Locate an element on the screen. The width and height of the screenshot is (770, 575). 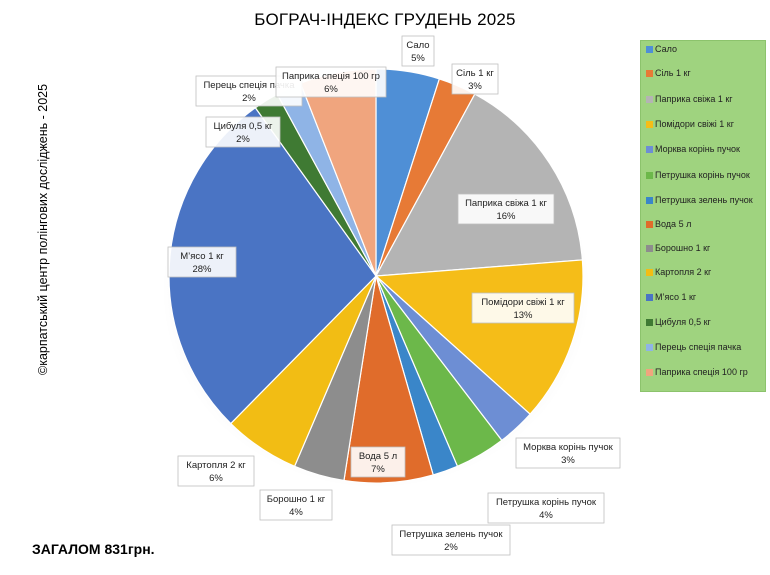
legend-label: Петрушка зелень пучок is located at coordinates (704, 200).